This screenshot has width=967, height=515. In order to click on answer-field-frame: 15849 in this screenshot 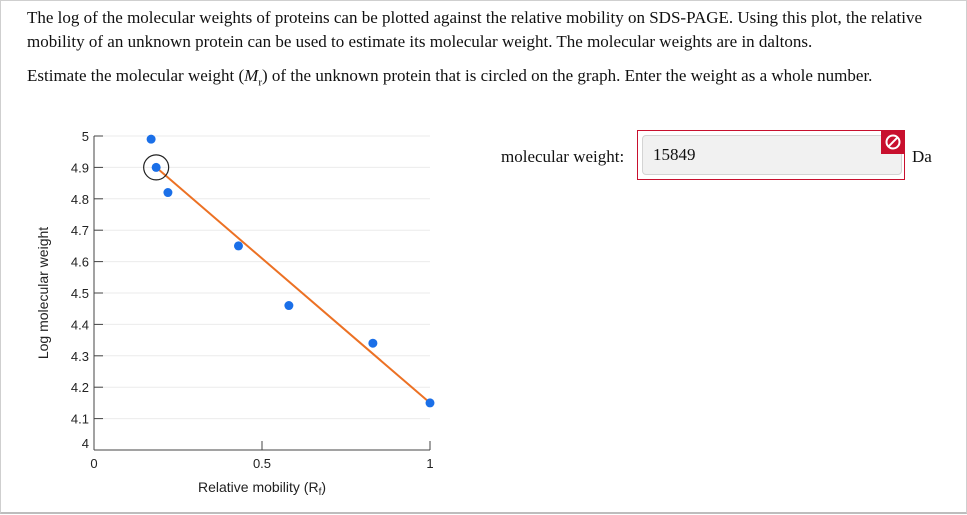, I will do `click(771, 155)`.